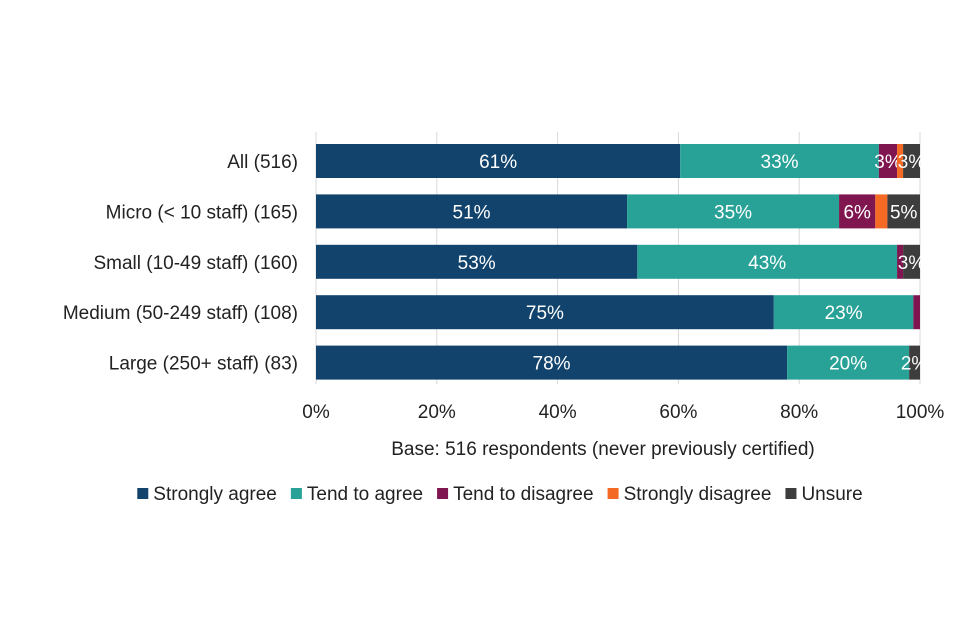 This screenshot has height=640, width=960. I want to click on legend-item: Tend to agree, so click(356, 494).